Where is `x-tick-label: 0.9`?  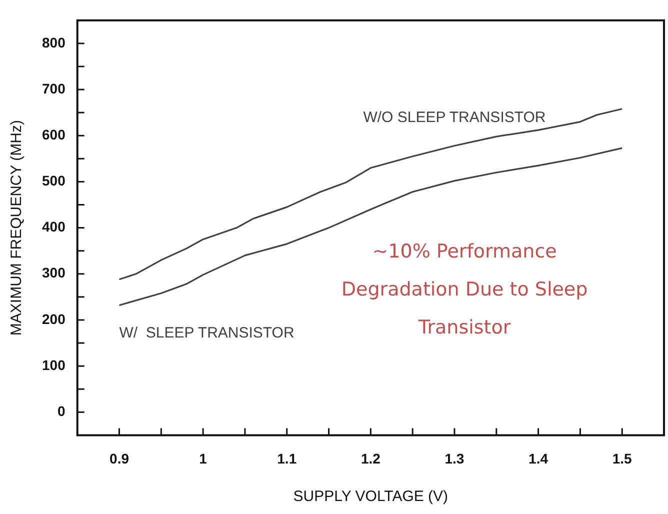
x-tick-label: 0.9 is located at coordinates (120, 458).